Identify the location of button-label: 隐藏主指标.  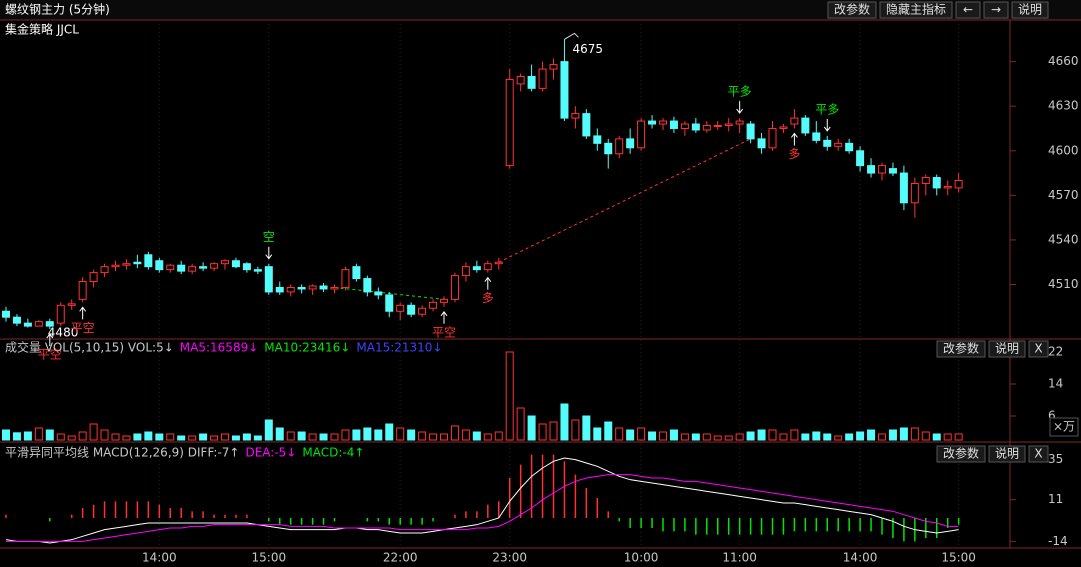
(916, 9).